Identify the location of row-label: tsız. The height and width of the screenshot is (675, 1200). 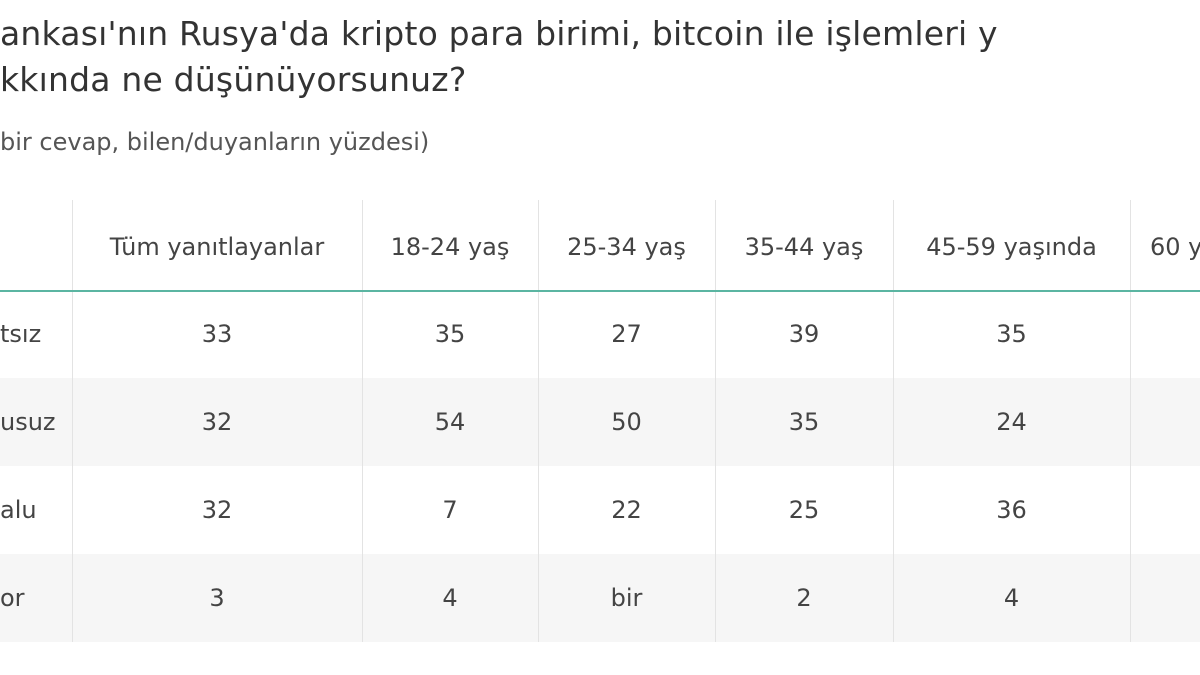
(21, 334).